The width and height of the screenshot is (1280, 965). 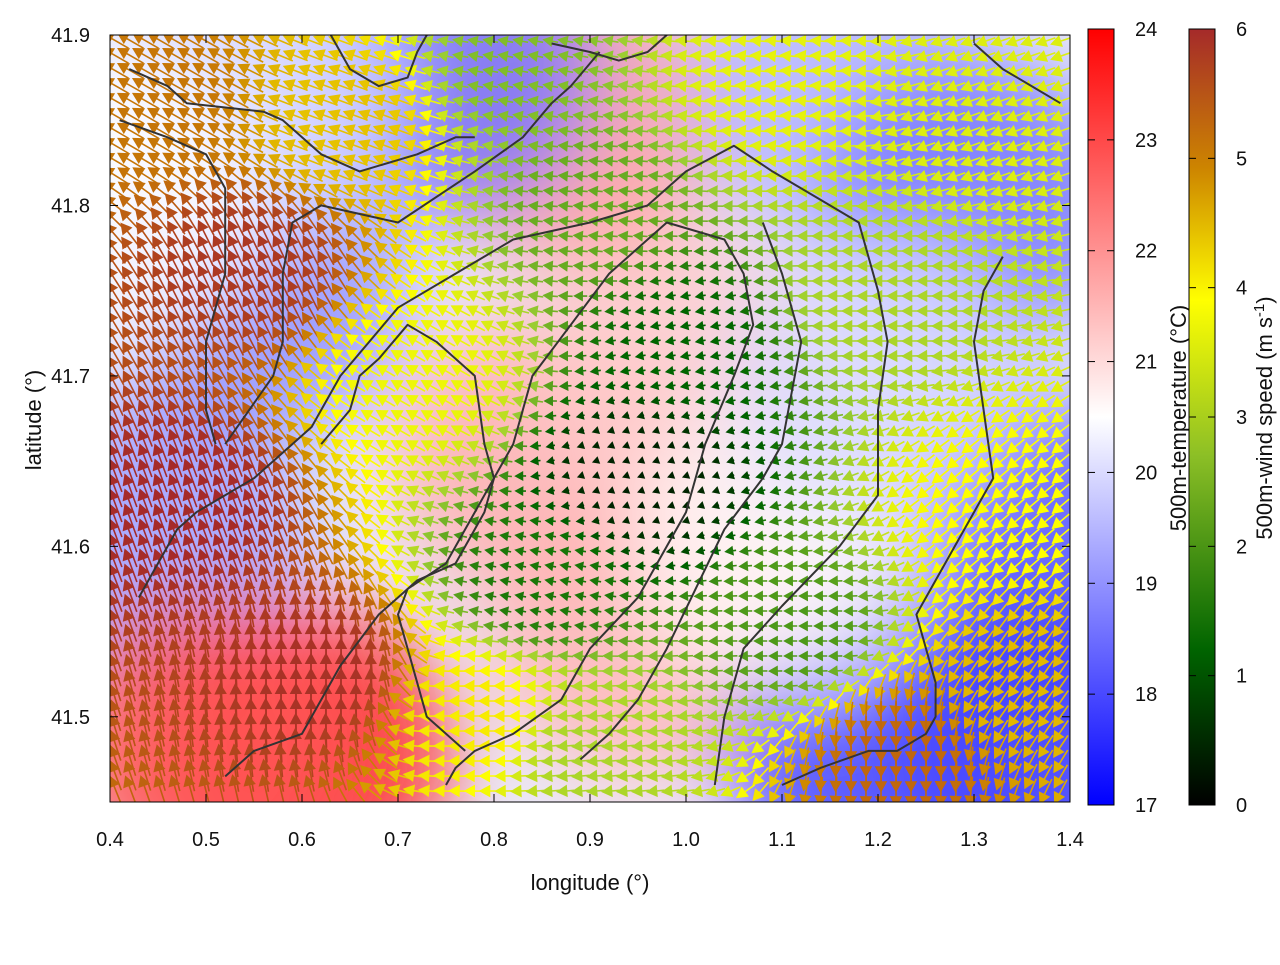 I want to click on x-tick-label: 0.4, so click(x=110, y=840).